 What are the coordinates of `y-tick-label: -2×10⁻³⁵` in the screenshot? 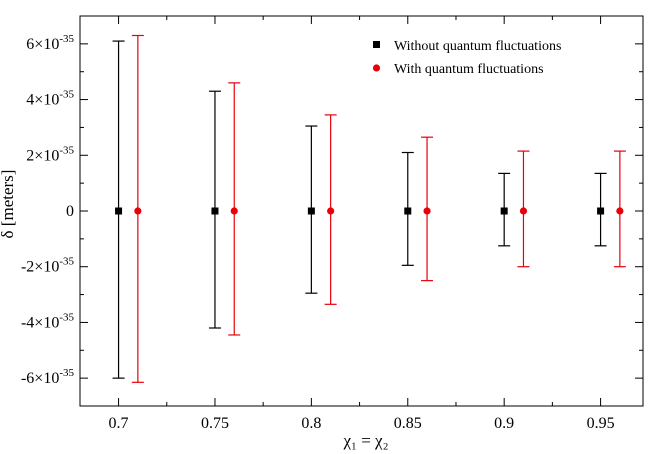 It's located at (48, 266).